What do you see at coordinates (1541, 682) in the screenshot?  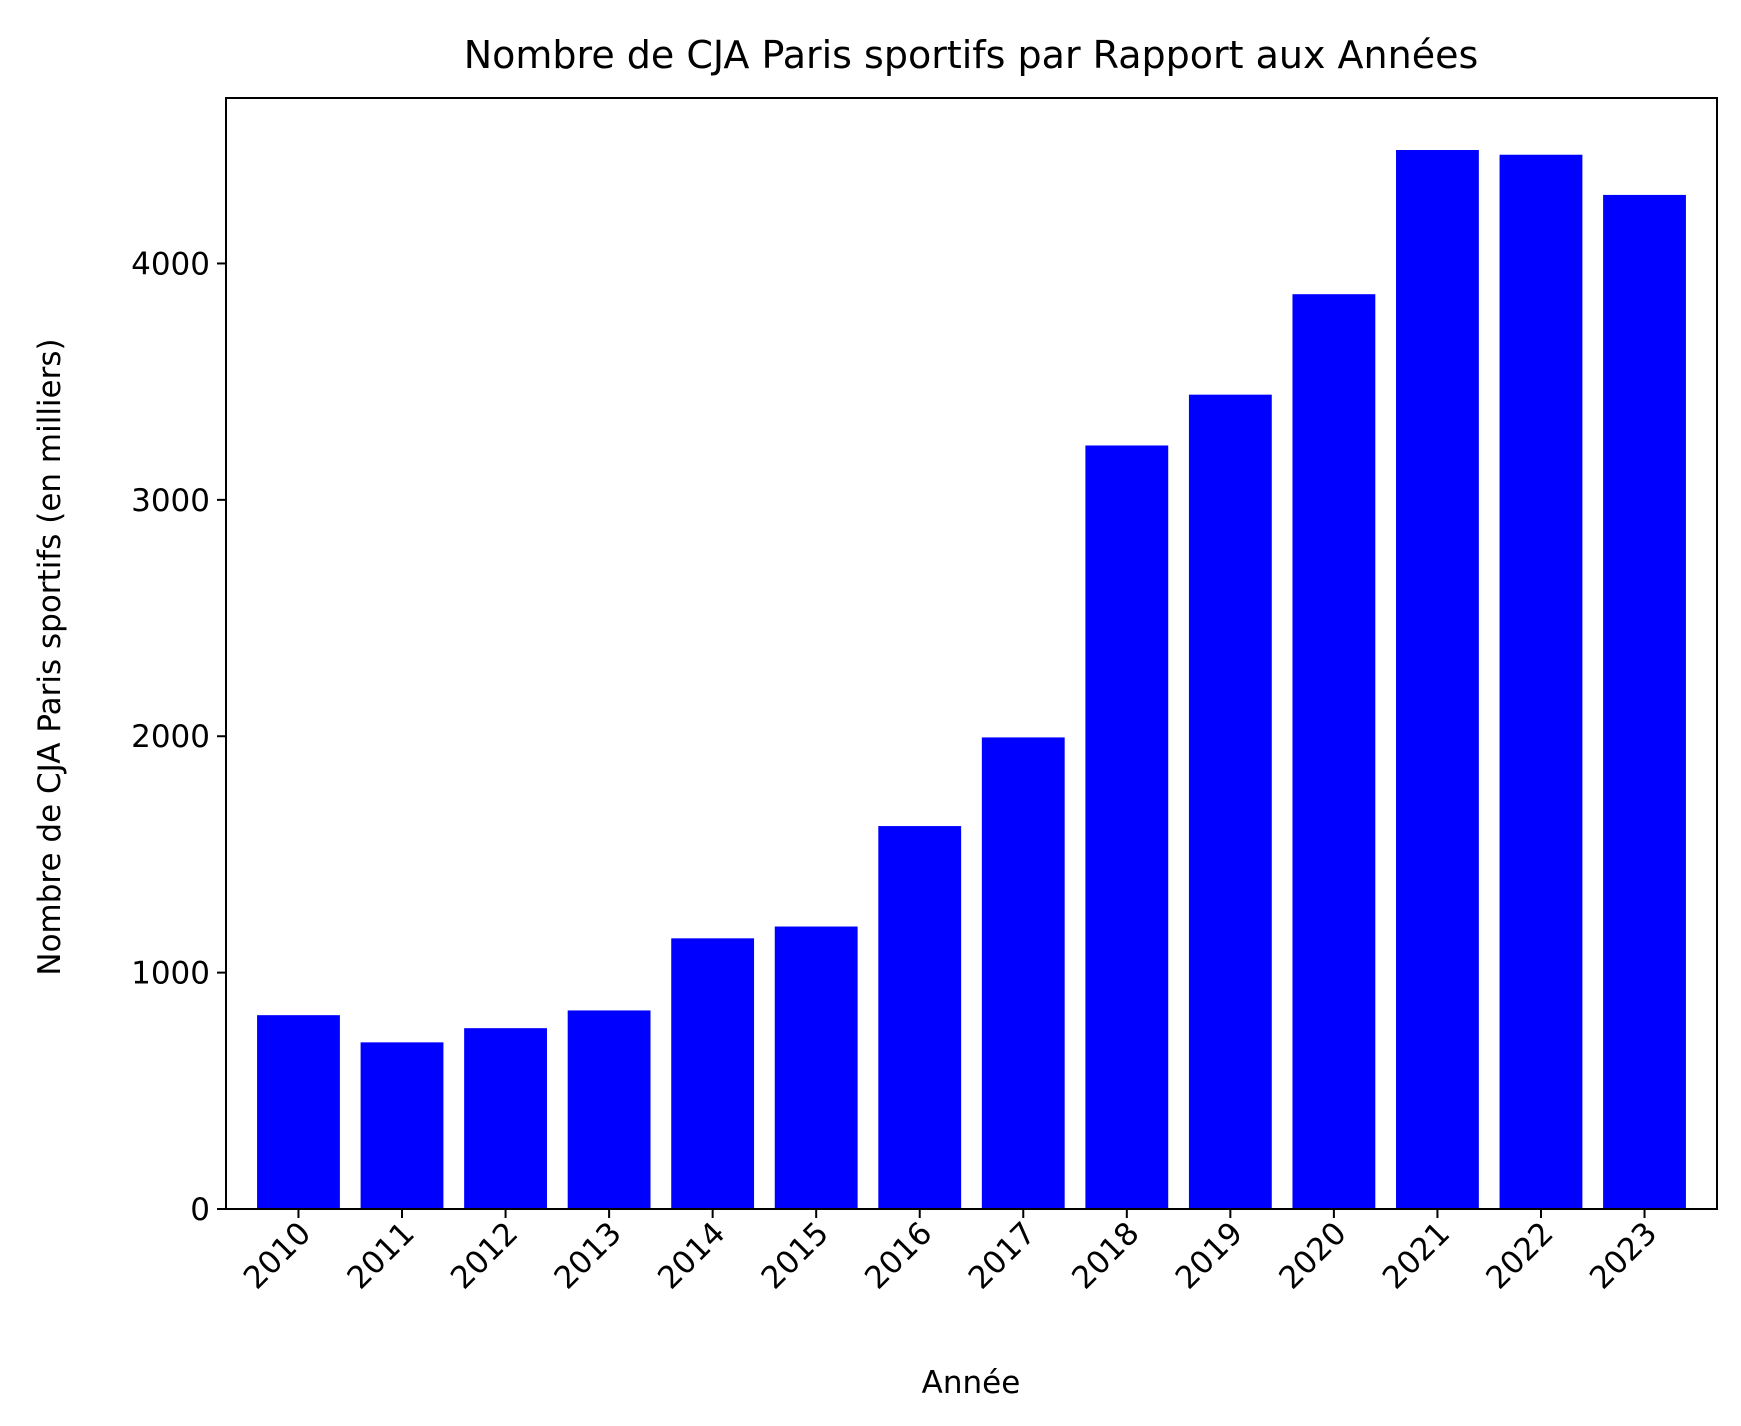 I see `bar-2022` at bounding box center [1541, 682].